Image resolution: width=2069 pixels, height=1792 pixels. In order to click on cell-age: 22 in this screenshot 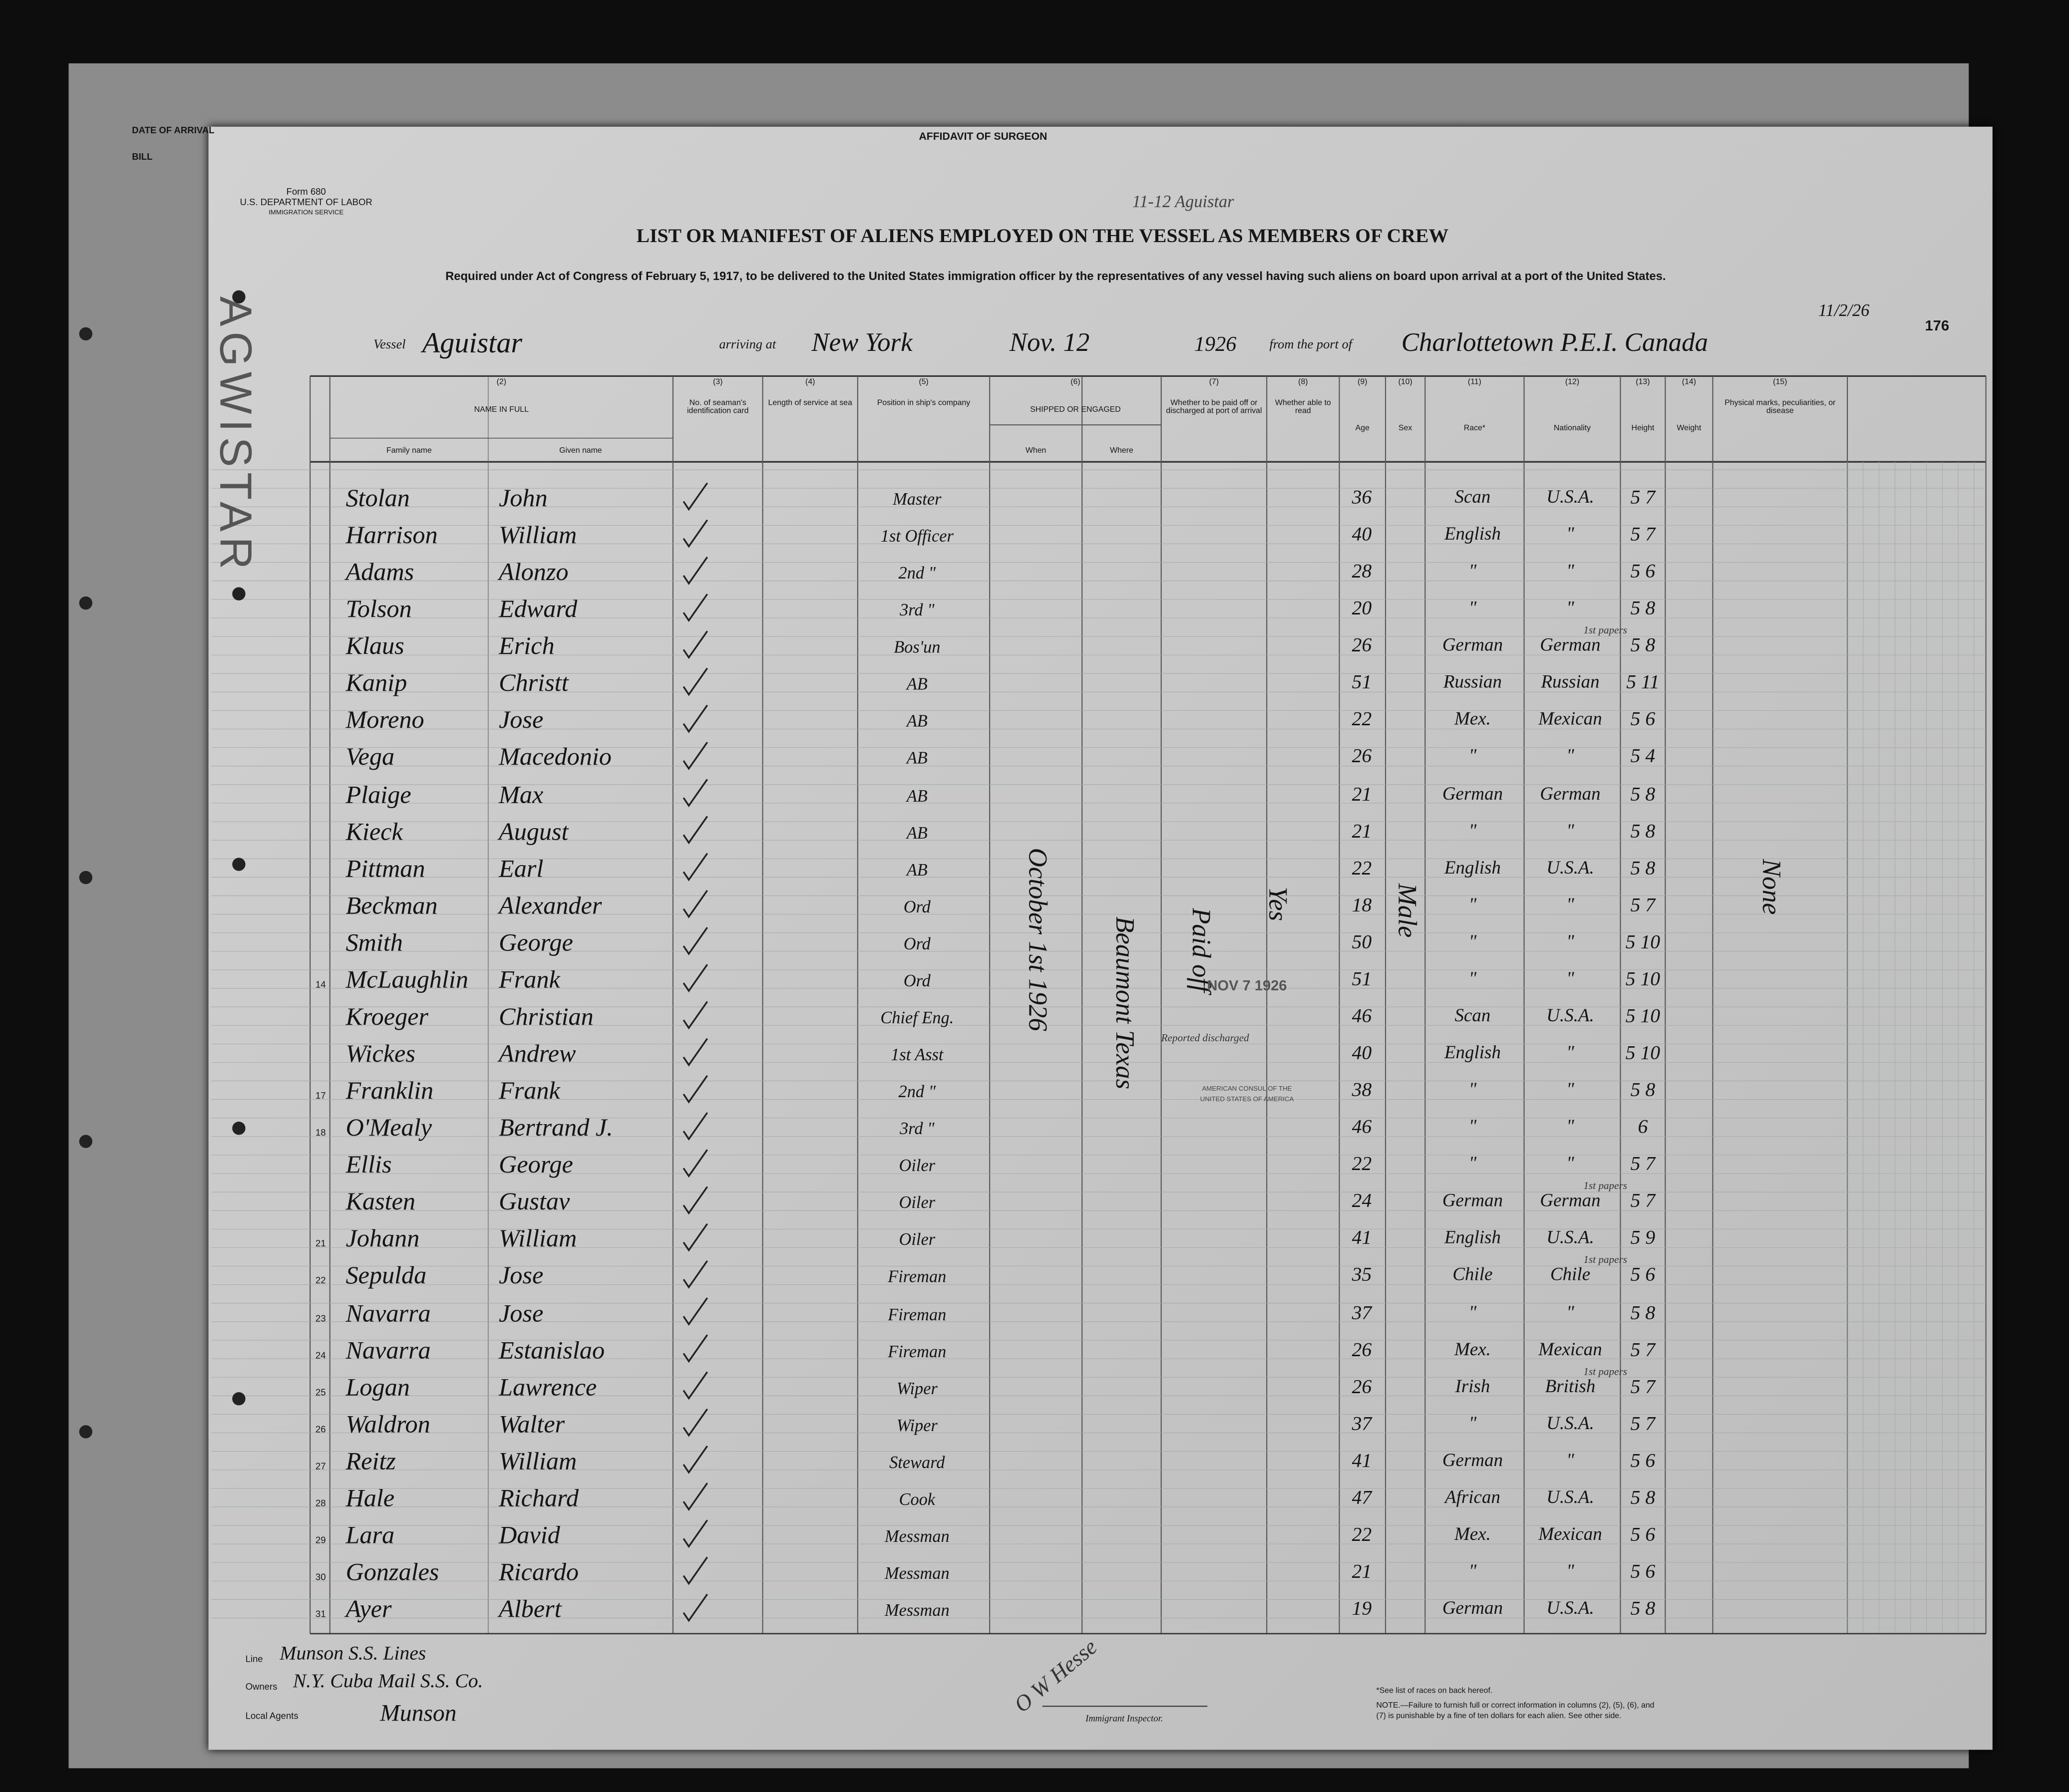, I will do `click(1362, 721)`.